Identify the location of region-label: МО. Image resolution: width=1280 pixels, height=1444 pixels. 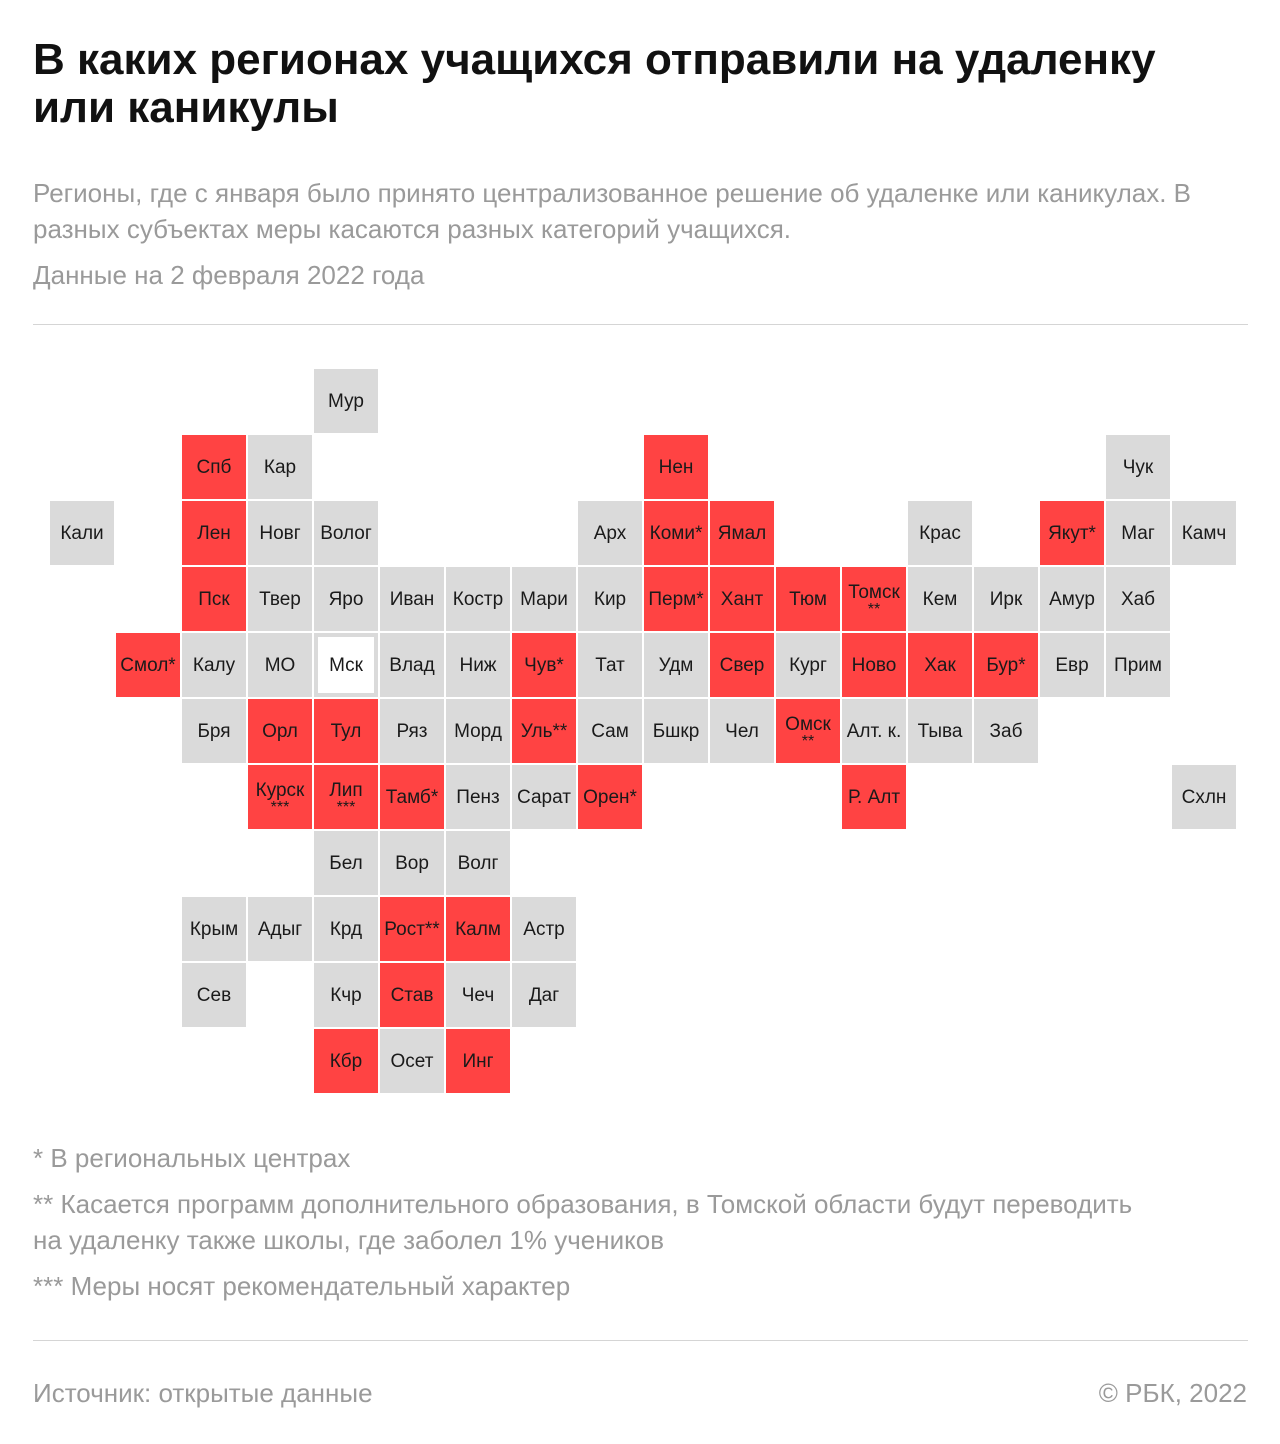
(280, 665).